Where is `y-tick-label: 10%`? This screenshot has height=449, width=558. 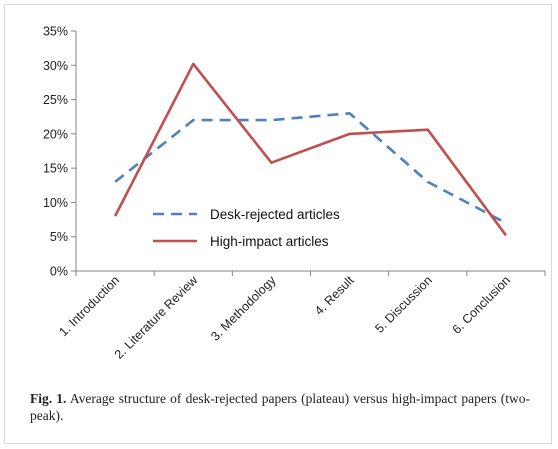
y-tick-label: 10% is located at coordinates (55, 203).